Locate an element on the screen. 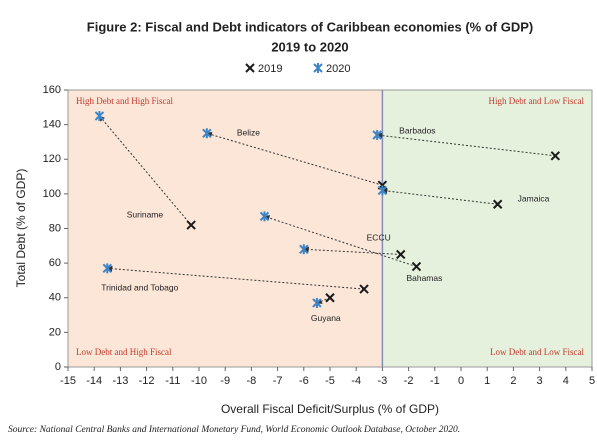 The width and height of the screenshot is (597, 441). y-tick-label: 60 is located at coordinates (55, 263).